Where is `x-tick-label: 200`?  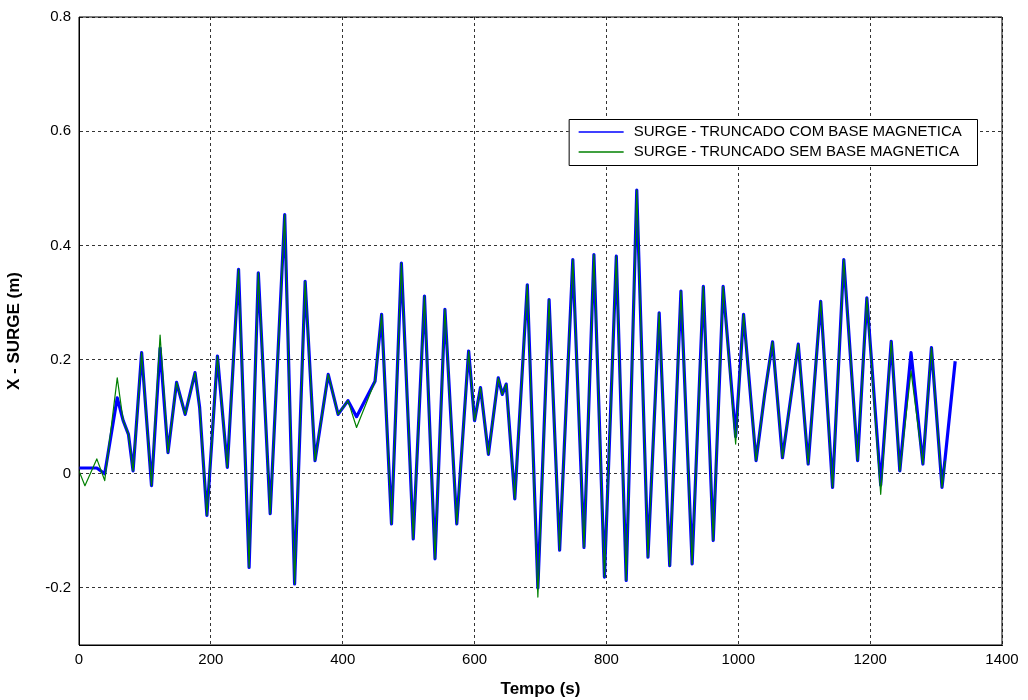 x-tick-label: 200 is located at coordinates (211, 659).